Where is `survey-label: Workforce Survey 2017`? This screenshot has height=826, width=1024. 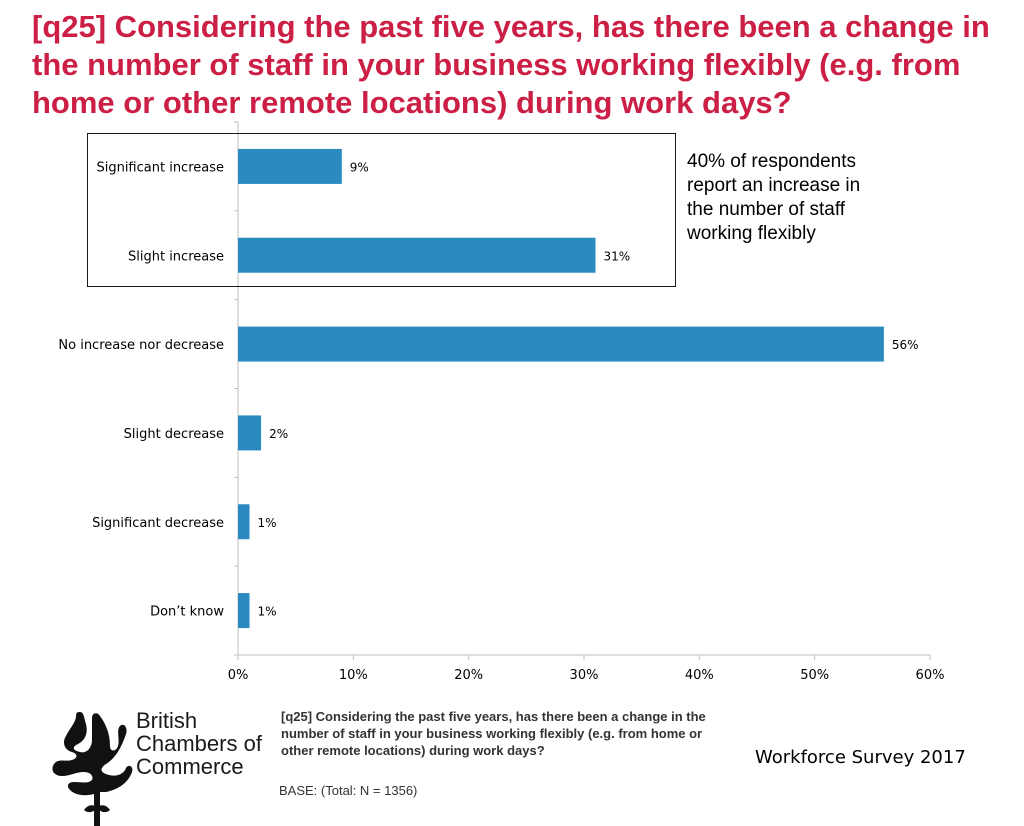
survey-label: Workforce Survey 2017 is located at coordinates (860, 757).